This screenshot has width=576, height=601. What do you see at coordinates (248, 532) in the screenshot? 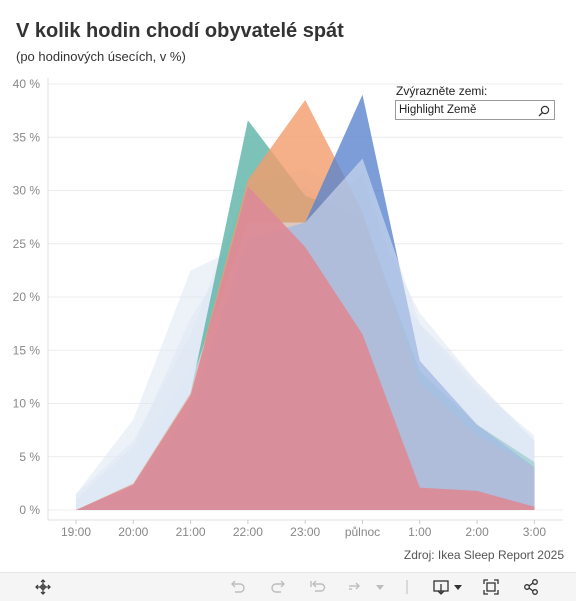
I see `x-tick-label: 22:00` at bounding box center [248, 532].